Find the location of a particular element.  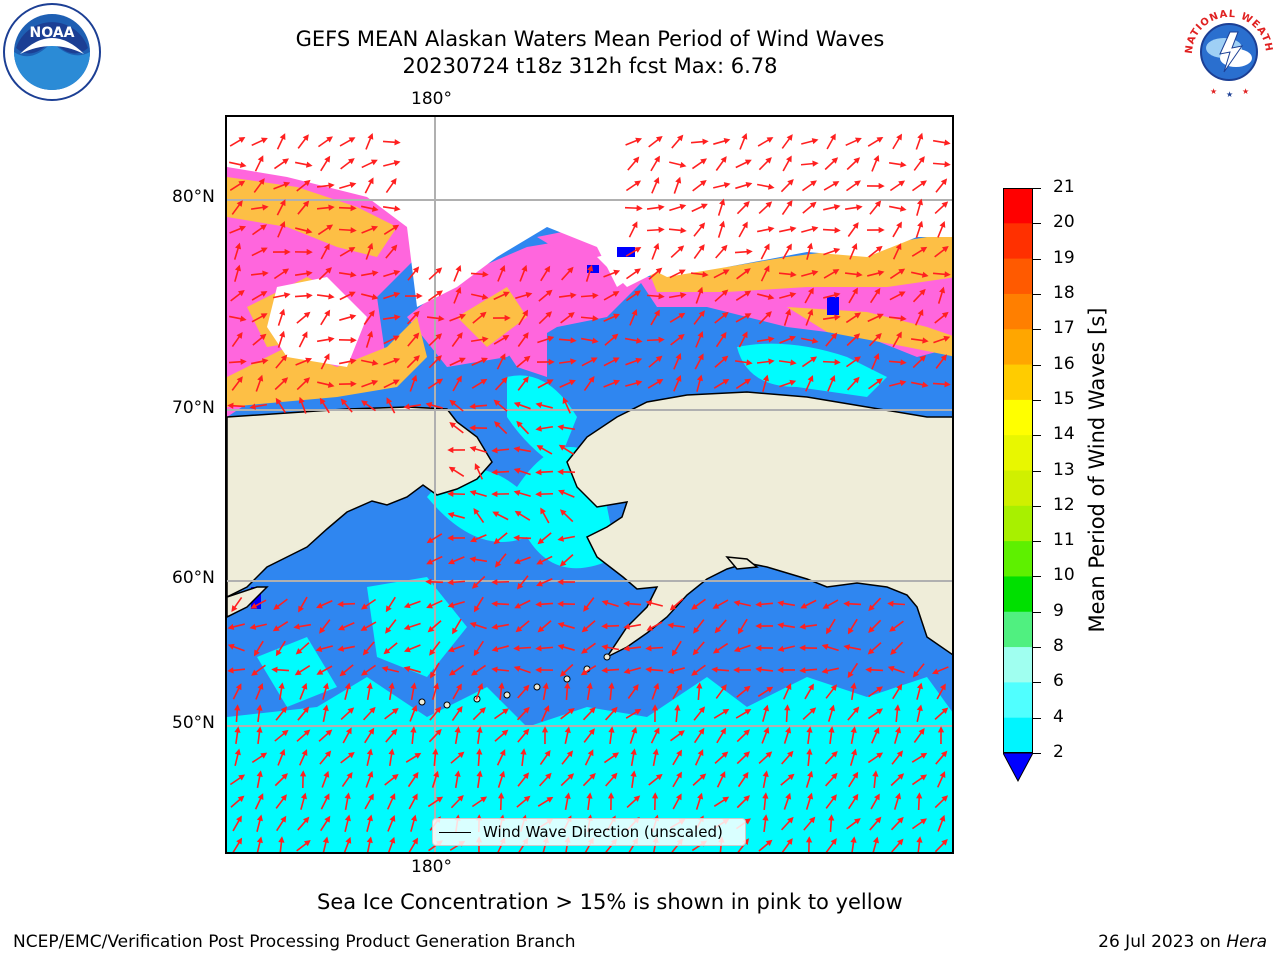

map-legend: Wind Wave Direction (unscaled) is located at coordinates (589, 832).